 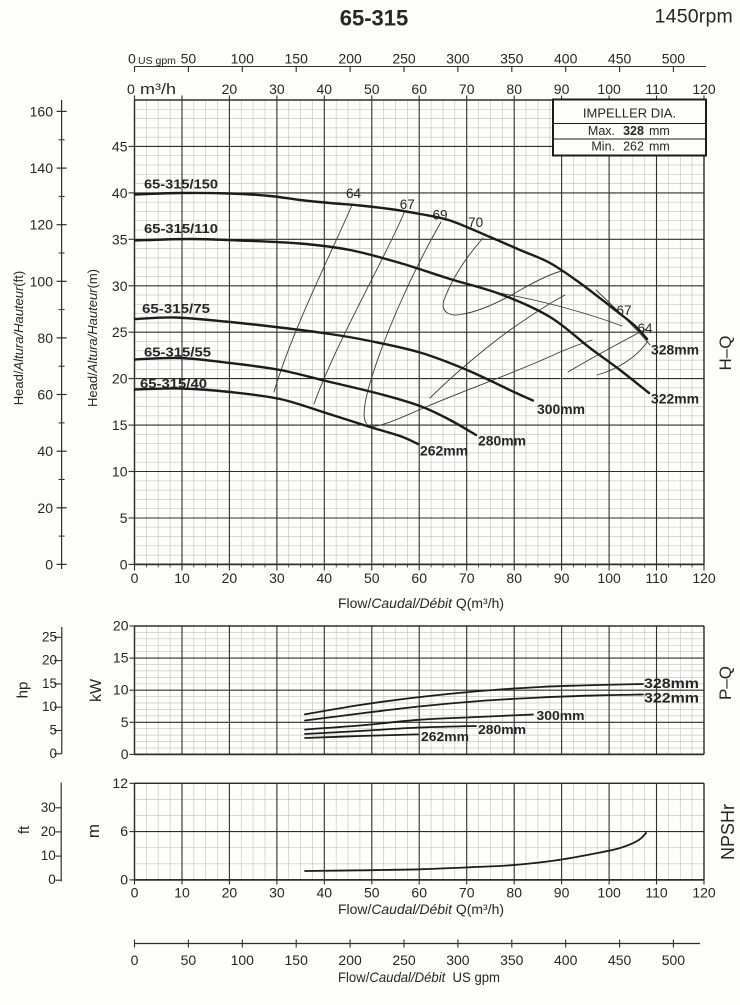 What do you see at coordinates (120, 146) in the screenshot?
I see `svg-text: 45` at bounding box center [120, 146].